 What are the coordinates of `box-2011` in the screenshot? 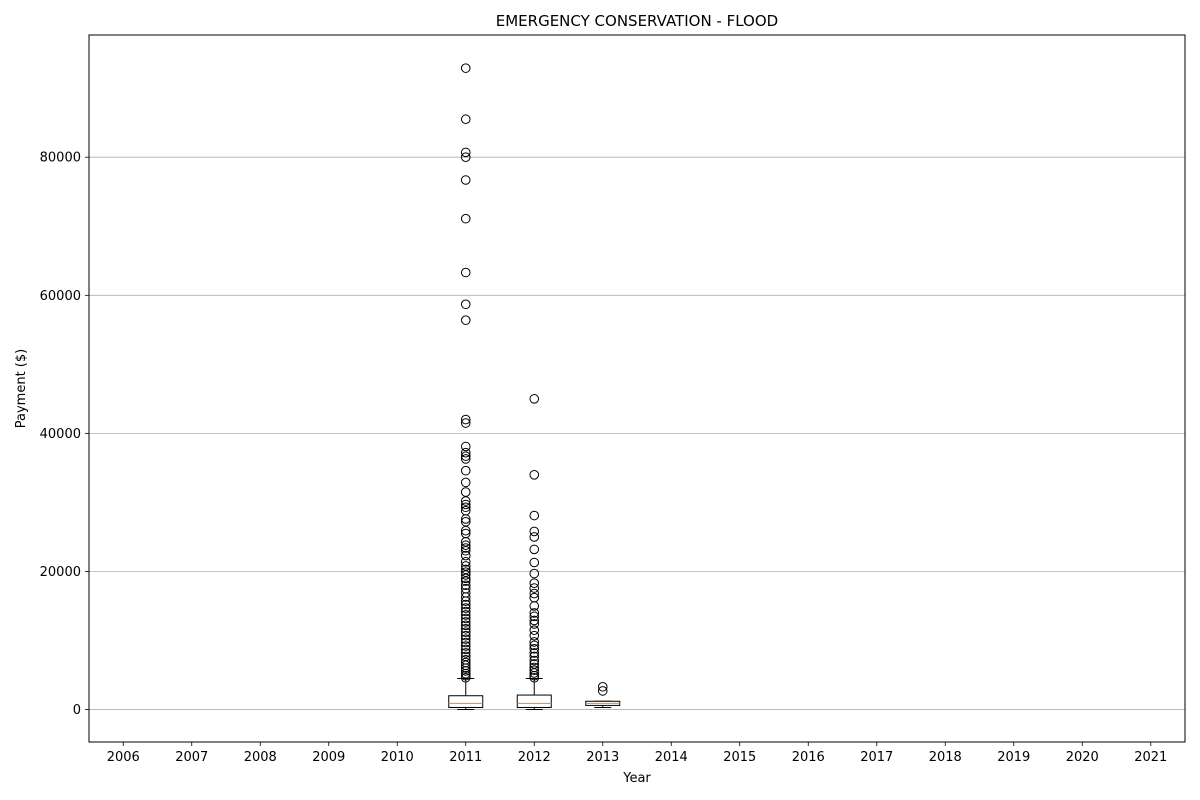 It's located at (466, 387).